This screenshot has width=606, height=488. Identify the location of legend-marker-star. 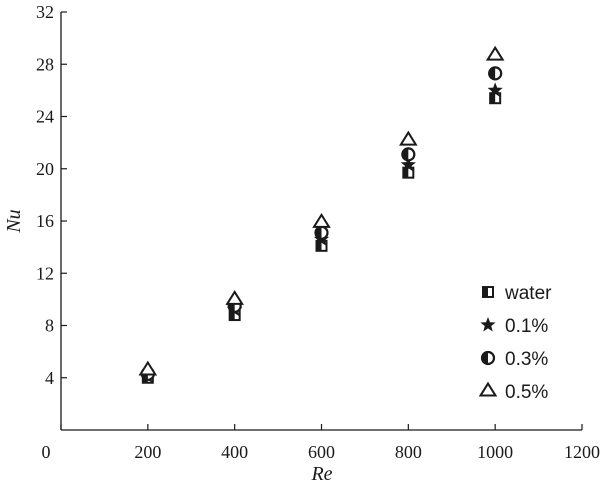
(488, 324).